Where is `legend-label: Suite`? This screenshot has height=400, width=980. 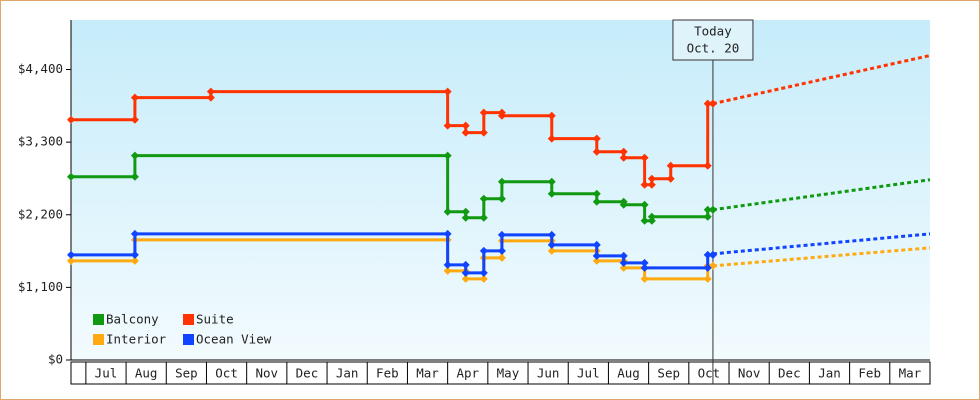
legend-label: Suite is located at coordinates (215, 319).